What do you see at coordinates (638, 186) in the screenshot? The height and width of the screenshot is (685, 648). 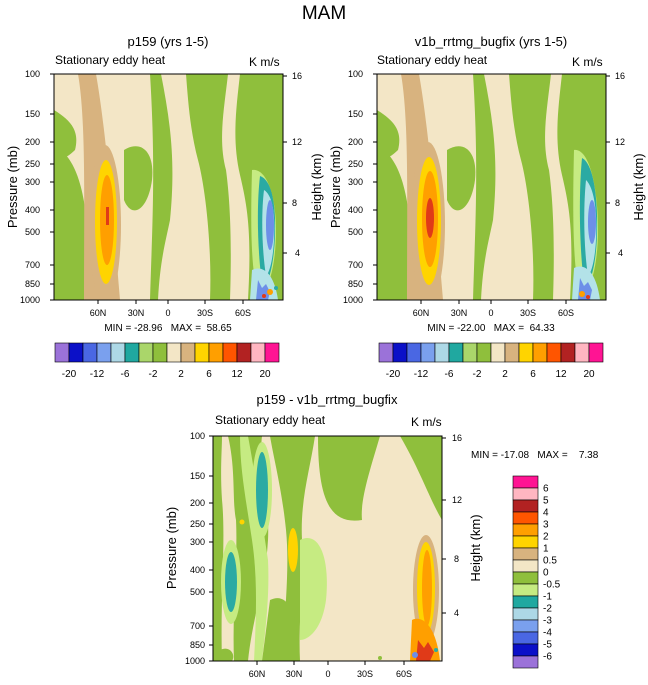 I see `panel-2-ylabel-right: Height (km)` at bounding box center [638, 186].